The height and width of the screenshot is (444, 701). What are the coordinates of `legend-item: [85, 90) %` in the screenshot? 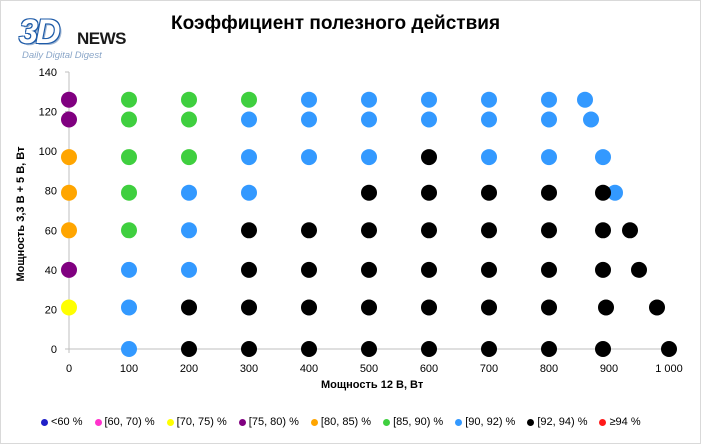 It's located at (413, 422).